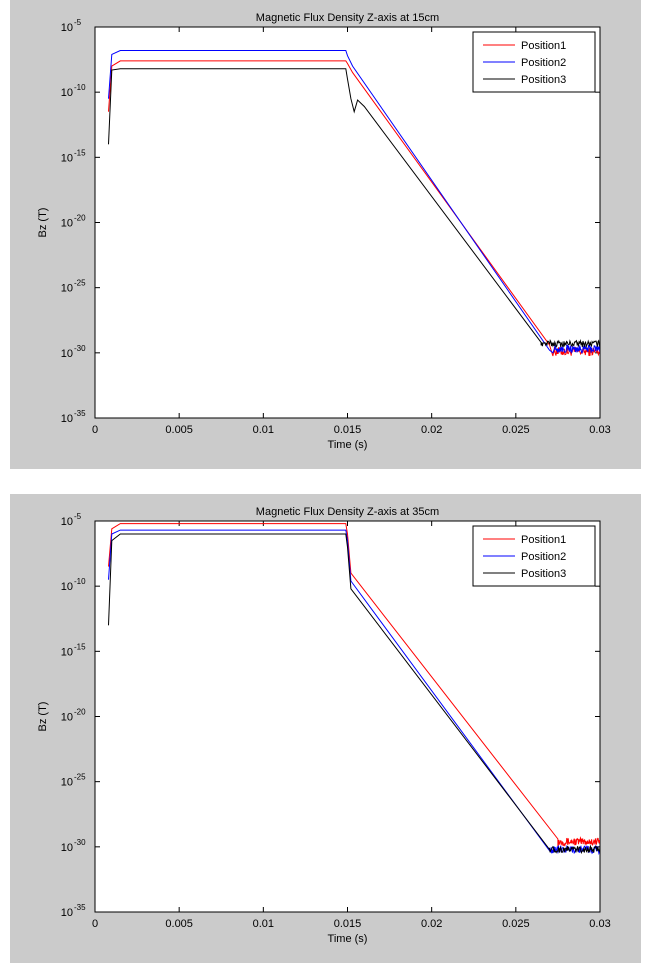  I want to click on chart-title: Magnetic Flux Density Z-axis at 35cm, so click(347, 512).